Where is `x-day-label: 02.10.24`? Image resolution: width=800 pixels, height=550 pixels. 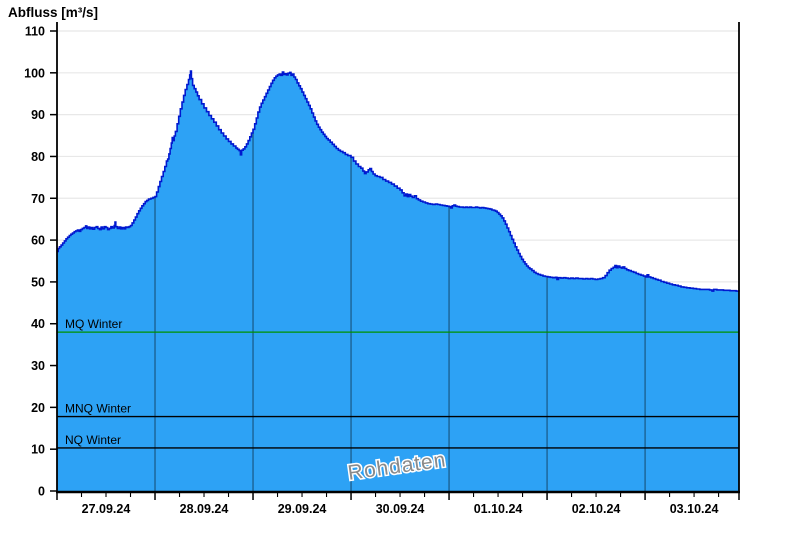
x-day-label: 02.10.24 is located at coordinates (596, 509).